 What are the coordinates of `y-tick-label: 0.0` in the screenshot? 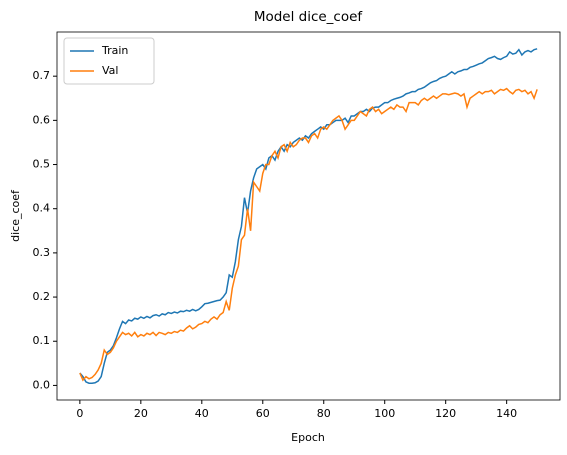 It's located at (42, 384).